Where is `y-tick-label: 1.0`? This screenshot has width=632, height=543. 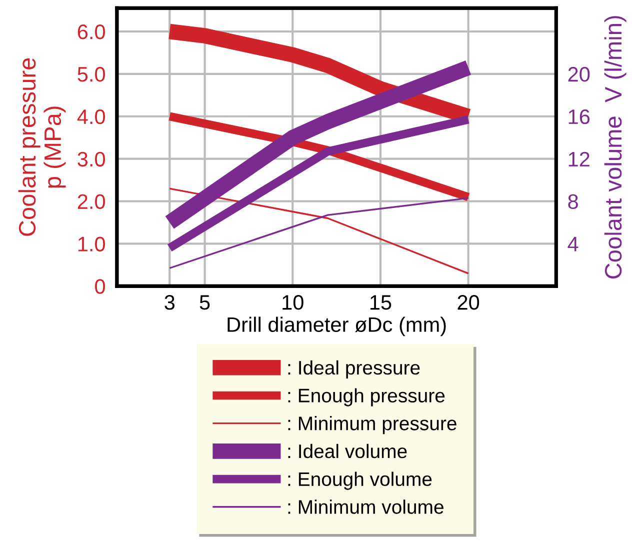
y-tick-label: 1.0 is located at coordinates (91, 244).